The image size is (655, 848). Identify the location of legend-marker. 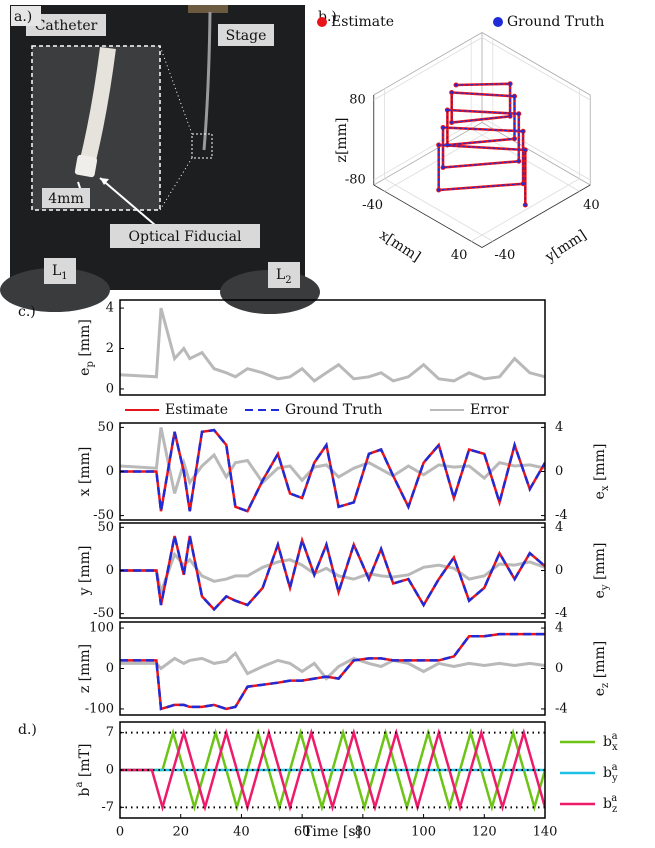
(322, 22).